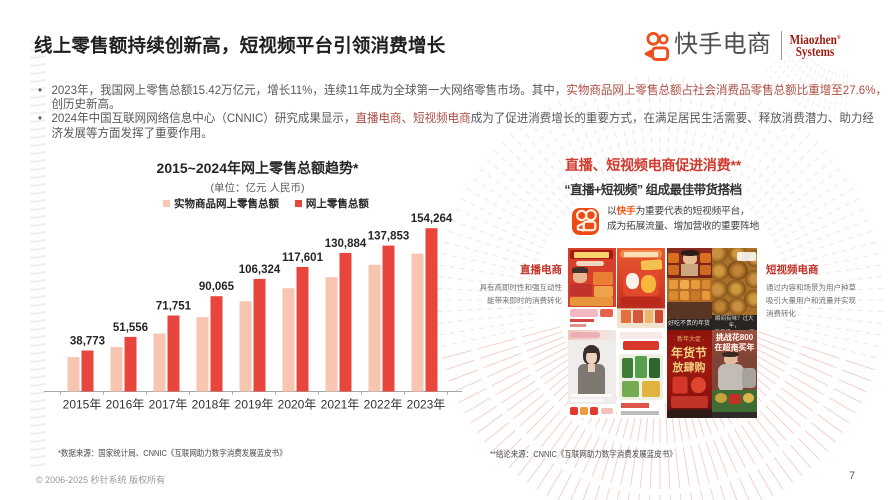 This screenshot has height=500, width=889. What do you see at coordinates (168, 405) in the screenshot?
I see `svg-text: 2017年` at bounding box center [168, 405].